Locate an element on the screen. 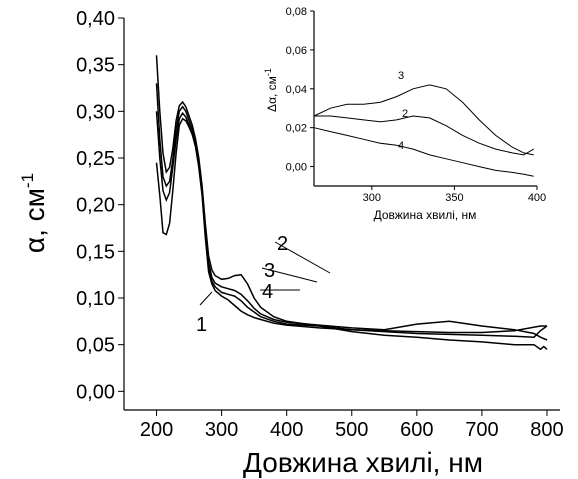  main-x-tick-label-5: 700 is located at coordinates (481, 430).